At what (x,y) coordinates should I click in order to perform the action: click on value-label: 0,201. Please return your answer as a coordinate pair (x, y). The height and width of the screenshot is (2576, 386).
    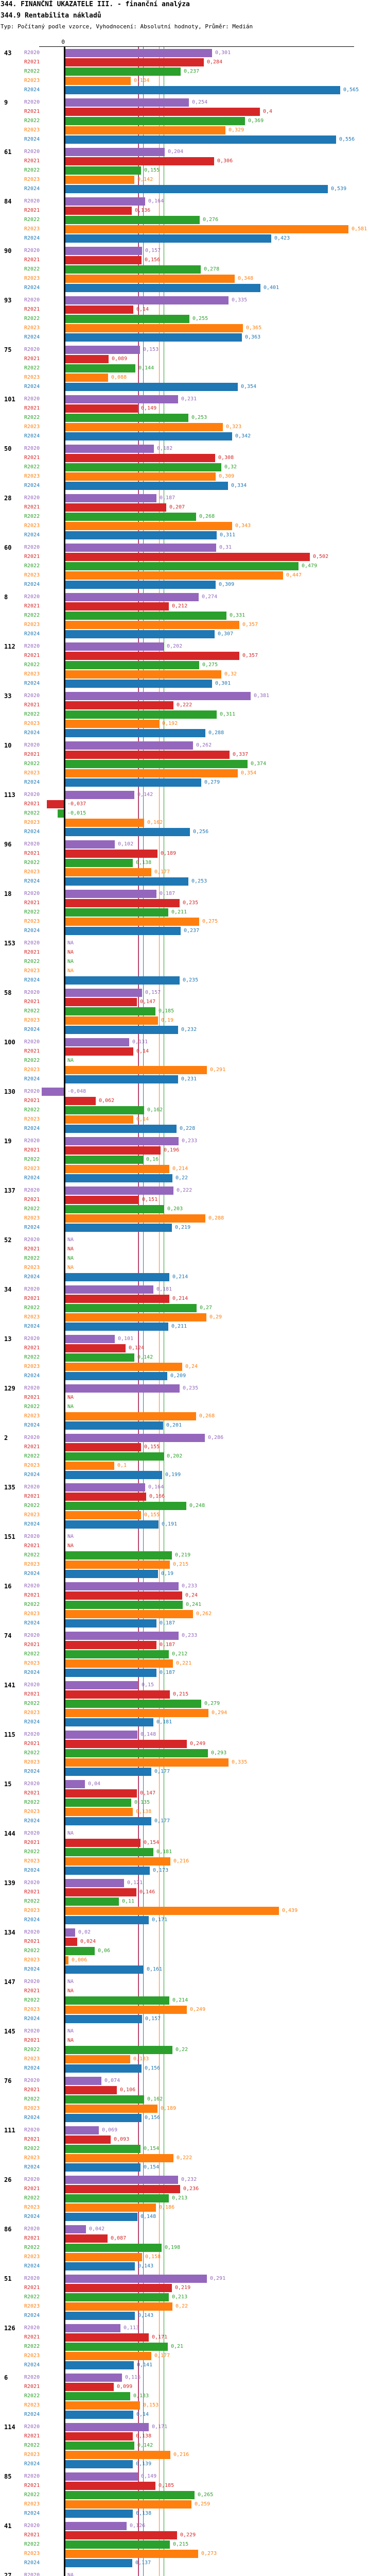
    Looking at the image, I should click on (174, 1425).